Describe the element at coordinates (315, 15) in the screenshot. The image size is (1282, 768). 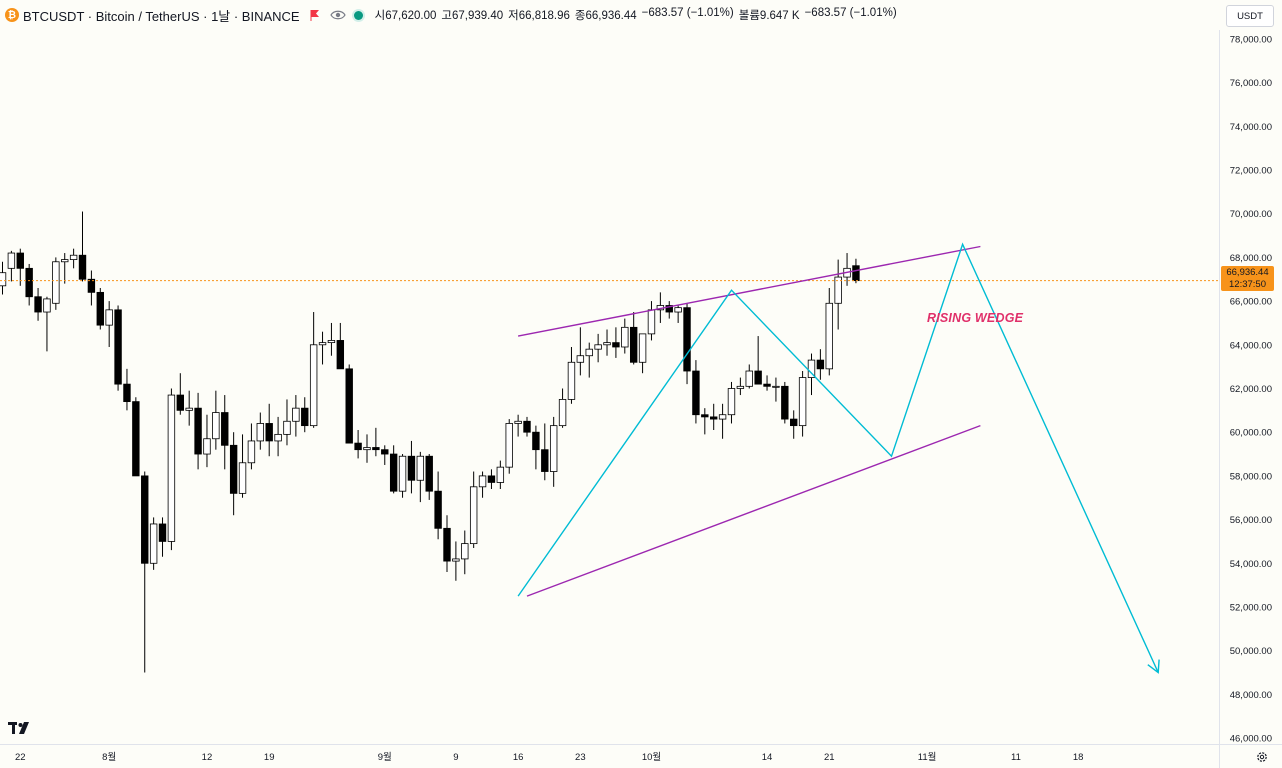
I see `flag-icon` at that location.